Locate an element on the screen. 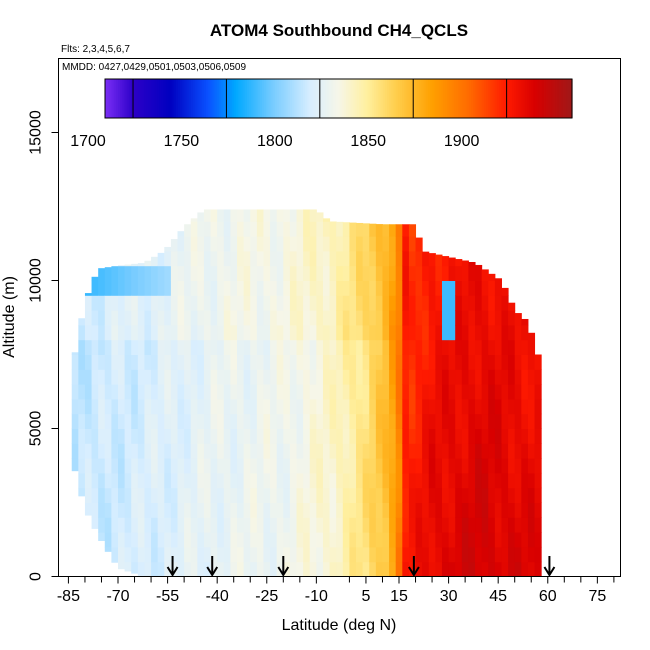  x-tick-label: -55 is located at coordinates (167, 596).